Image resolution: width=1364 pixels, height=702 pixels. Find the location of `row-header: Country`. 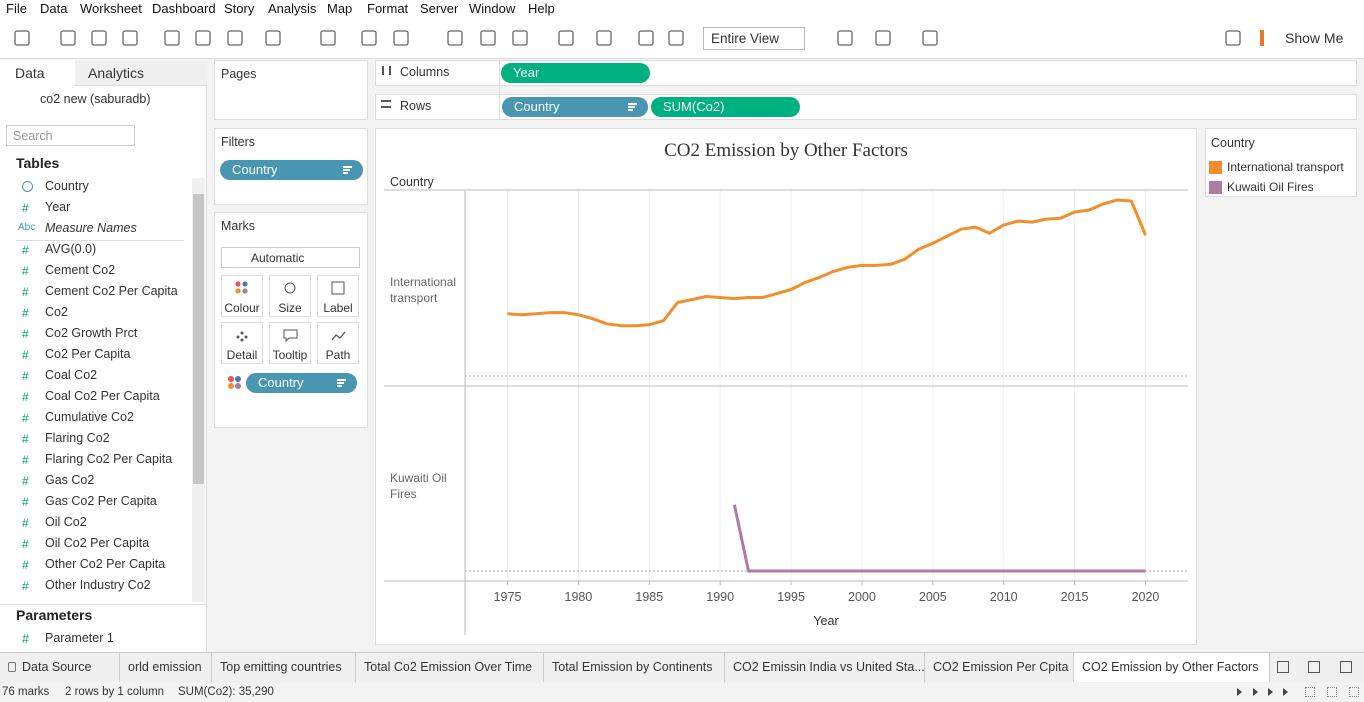

row-header: Country is located at coordinates (412, 182).